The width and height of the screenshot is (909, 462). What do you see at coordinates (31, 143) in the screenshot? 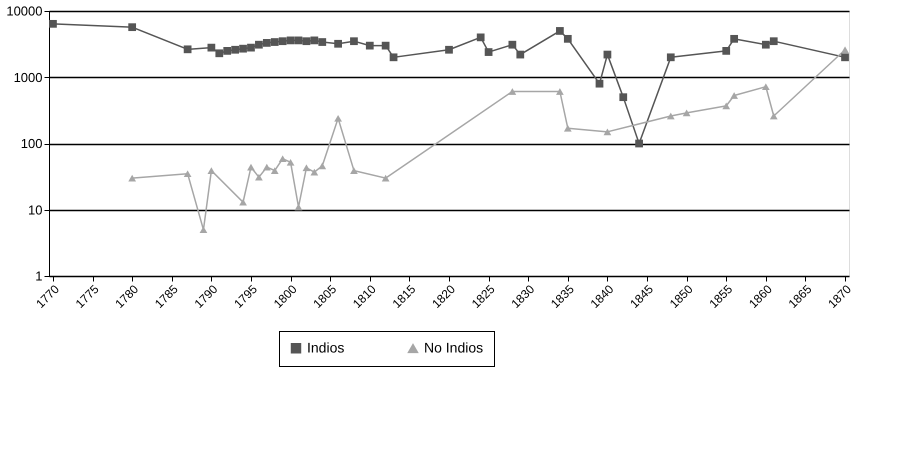
I see `y-tick-label: 100` at bounding box center [31, 143].